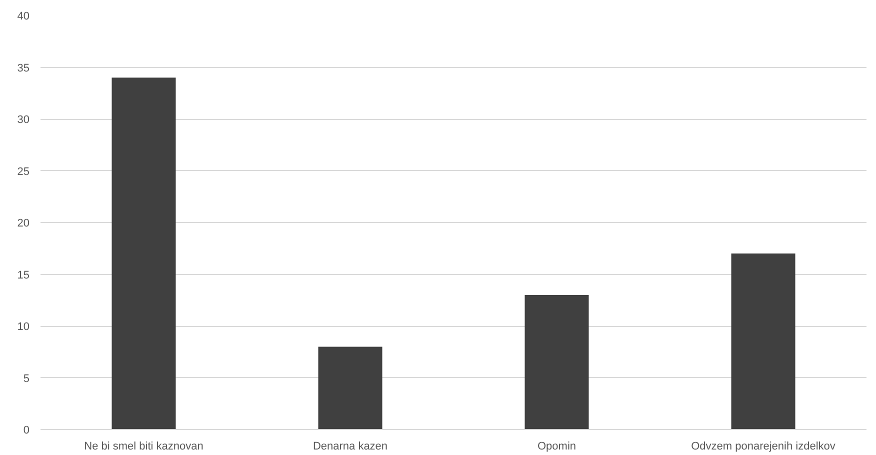 This screenshot has width=876, height=455. What do you see at coordinates (144, 446) in the screenshot?
I see `x-tick-label: Ne bi smel biti kaznovan` at bounding box center [144, 446].